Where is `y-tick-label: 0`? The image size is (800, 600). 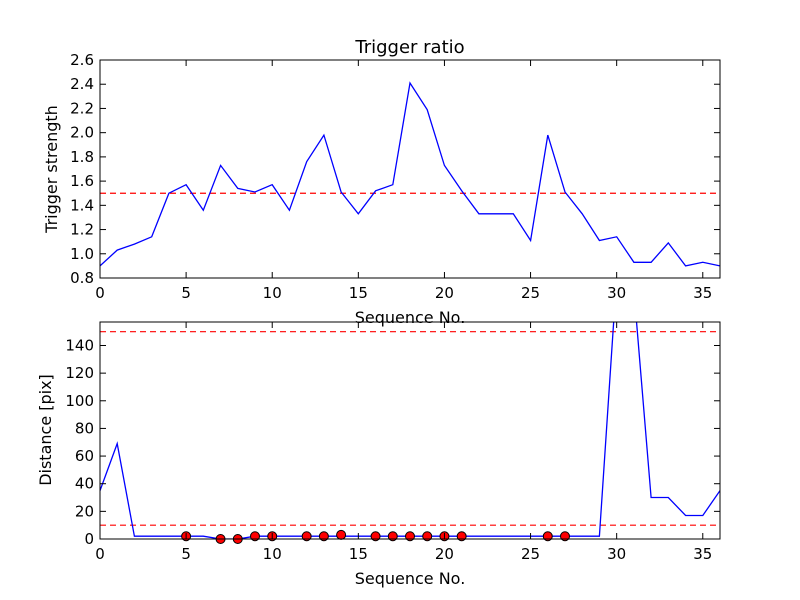
y-tick-label: 0 is located at coordinates (89, 539).